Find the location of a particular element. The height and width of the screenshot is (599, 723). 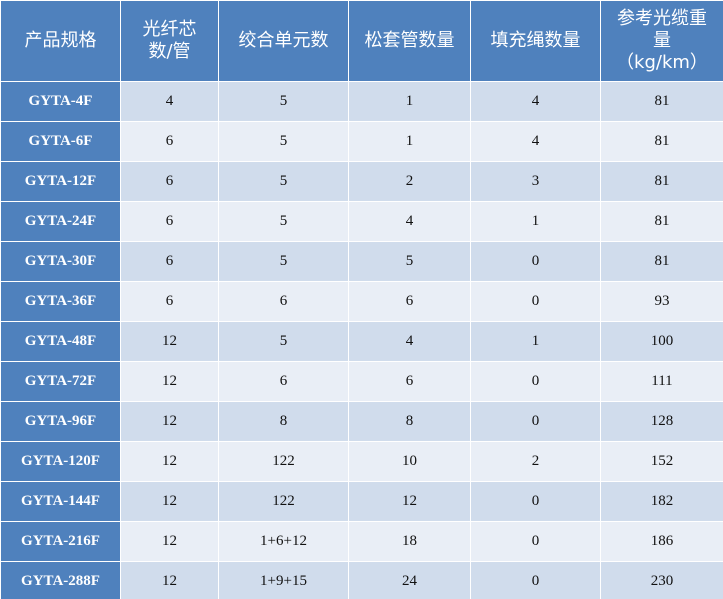

table-cell: 18 is located at coordinates (409, 541).